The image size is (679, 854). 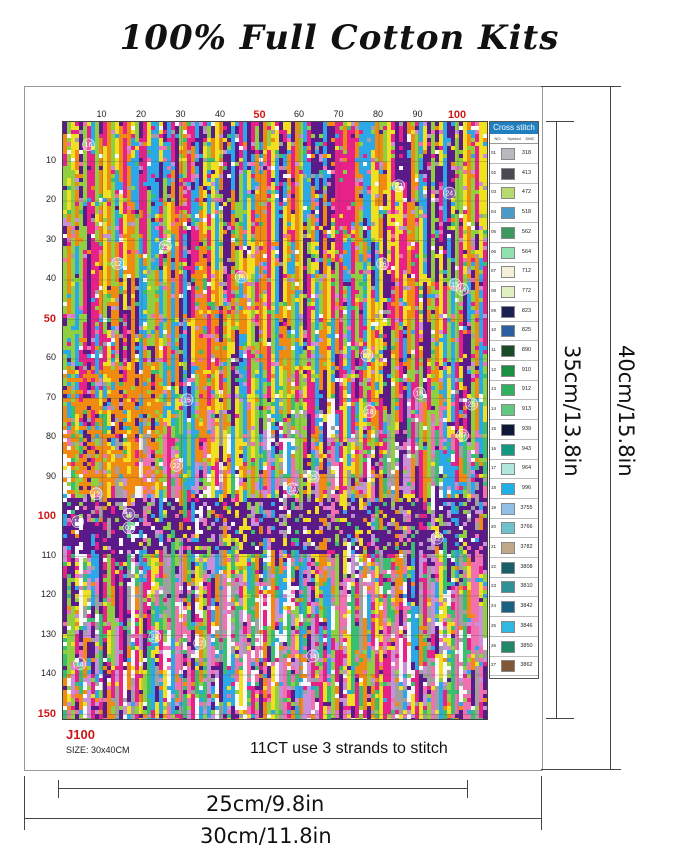 What do you see at coordinates (581, 769) in the screenshot?
I see `outer-height-tick-bottom` at bounding box center [581, 769].